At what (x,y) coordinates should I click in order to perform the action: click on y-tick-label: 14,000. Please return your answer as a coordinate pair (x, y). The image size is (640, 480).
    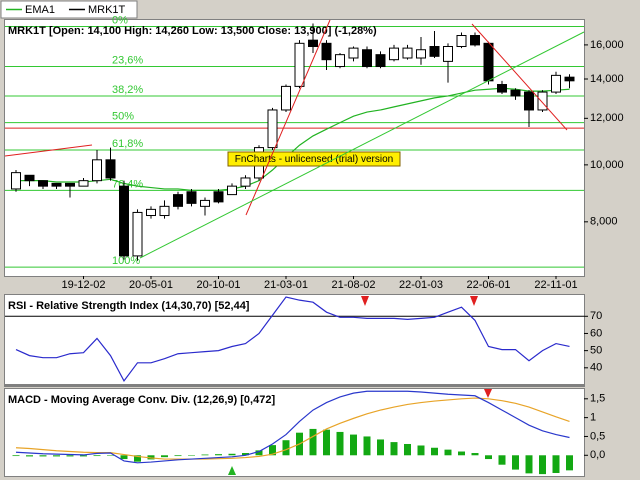
    Looking at the image, I should click on (607, 79).